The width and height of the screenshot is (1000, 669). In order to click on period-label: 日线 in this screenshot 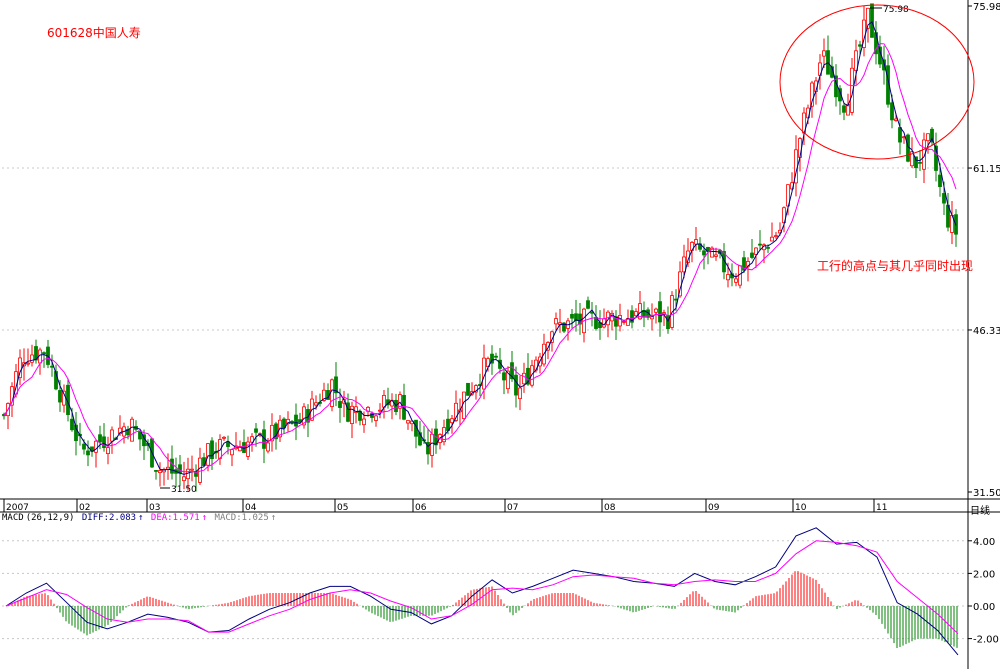, I will do `click(980, 511)`.